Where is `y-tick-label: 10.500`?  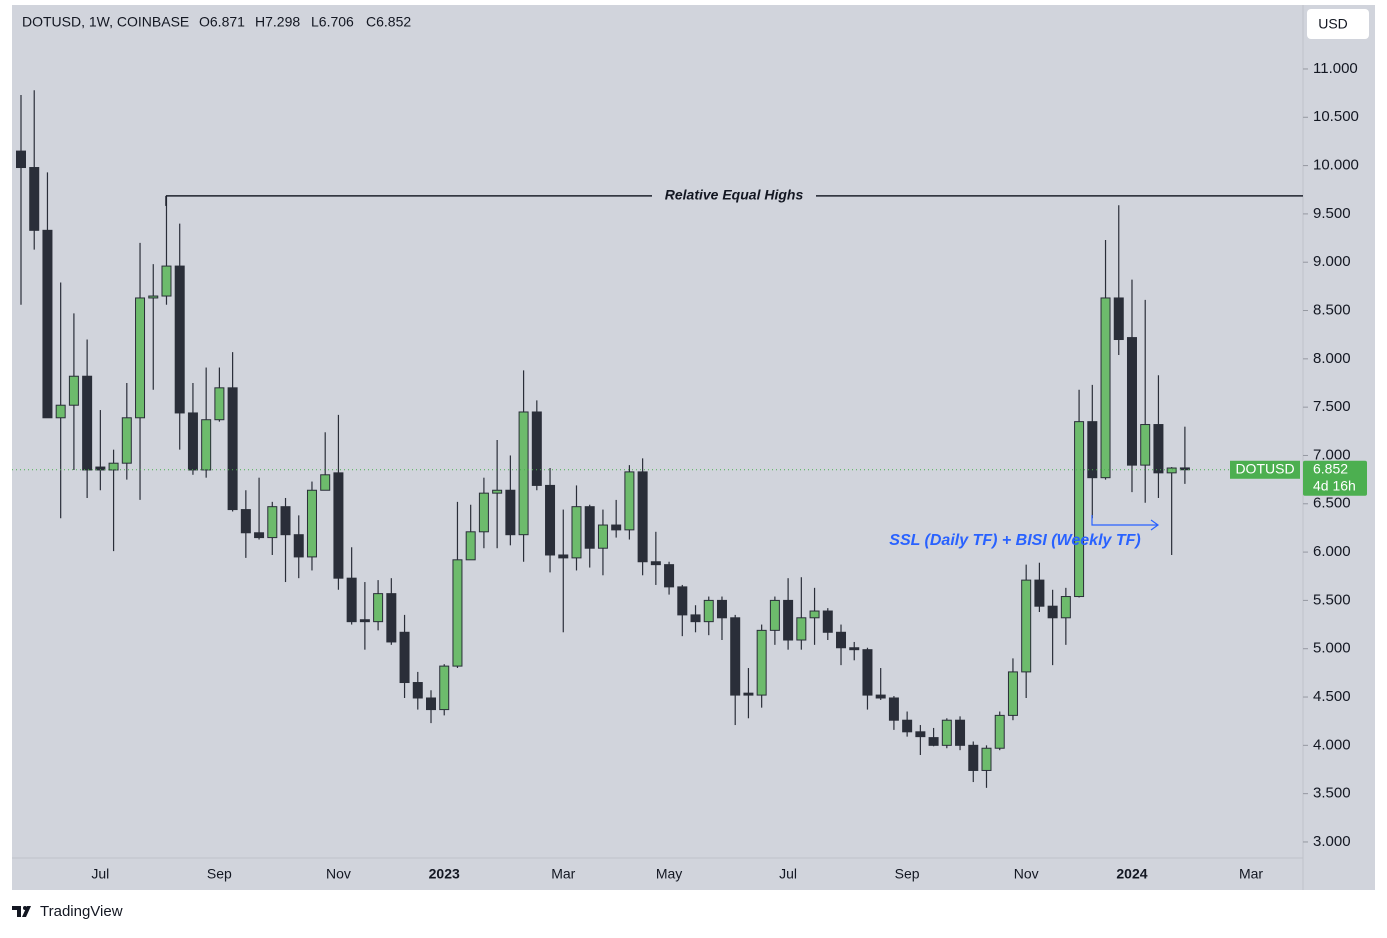
y-tick-label: 10.500 is located at coordinates (1336, 116).